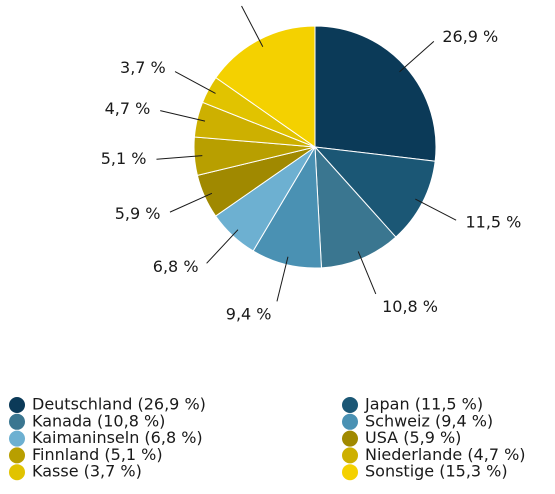 The image size is (555, 494). I want to click on legend-label: Kaimaninseln (6,8 %), so click(117, 437).